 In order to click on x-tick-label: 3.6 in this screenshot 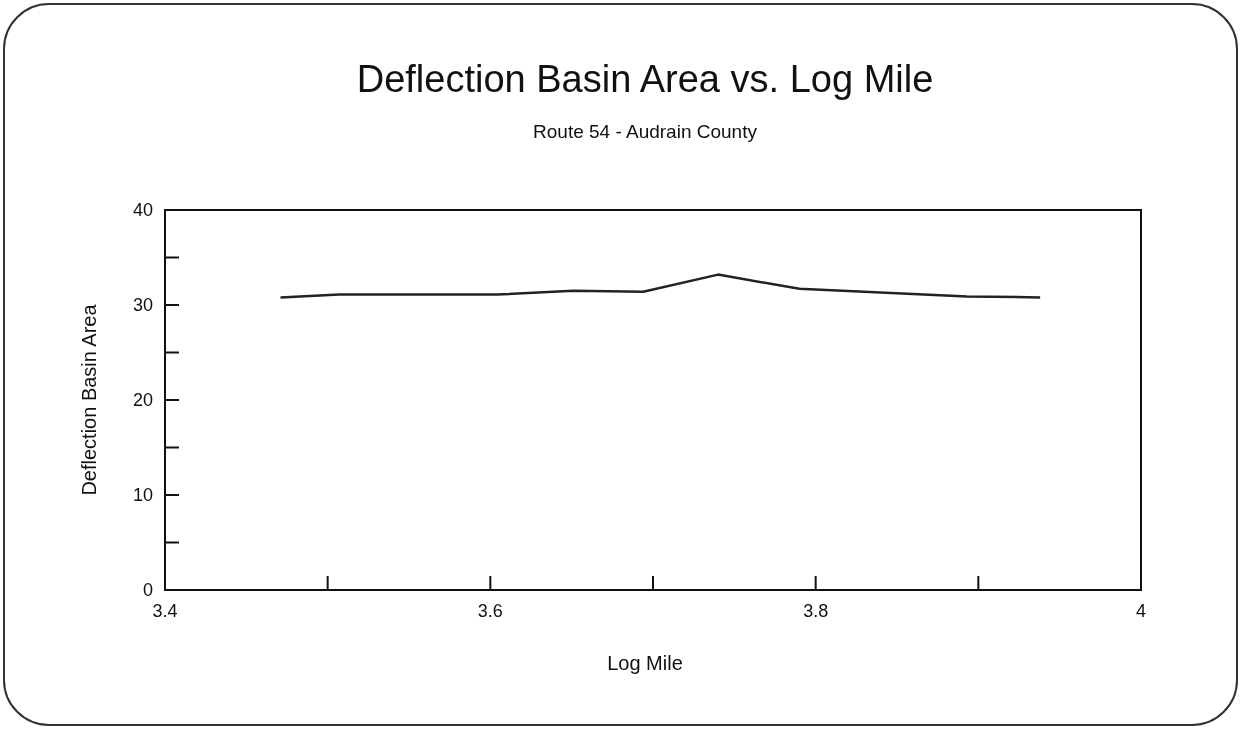, I will do `click(490, 611)`.